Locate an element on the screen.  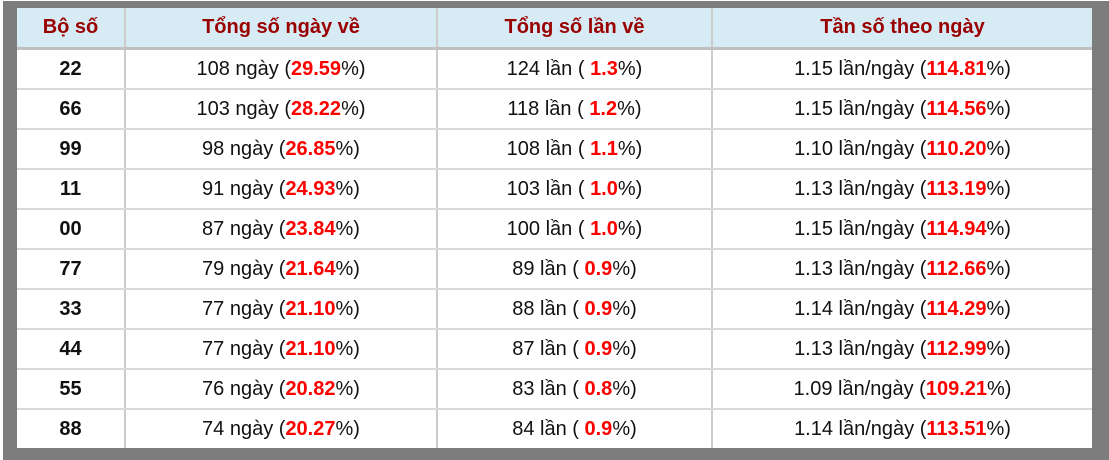
pair-value: 77 is located at coordinates (70, 268).